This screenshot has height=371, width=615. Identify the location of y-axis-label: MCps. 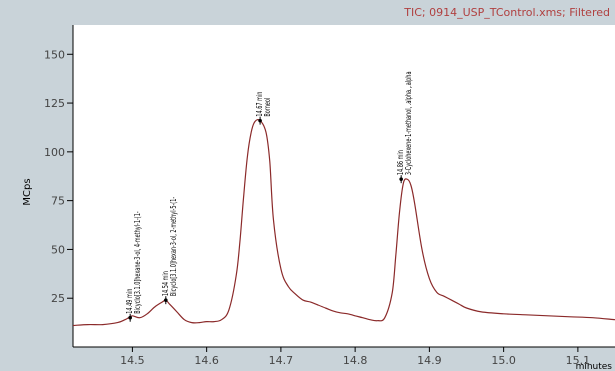
(27, 191).